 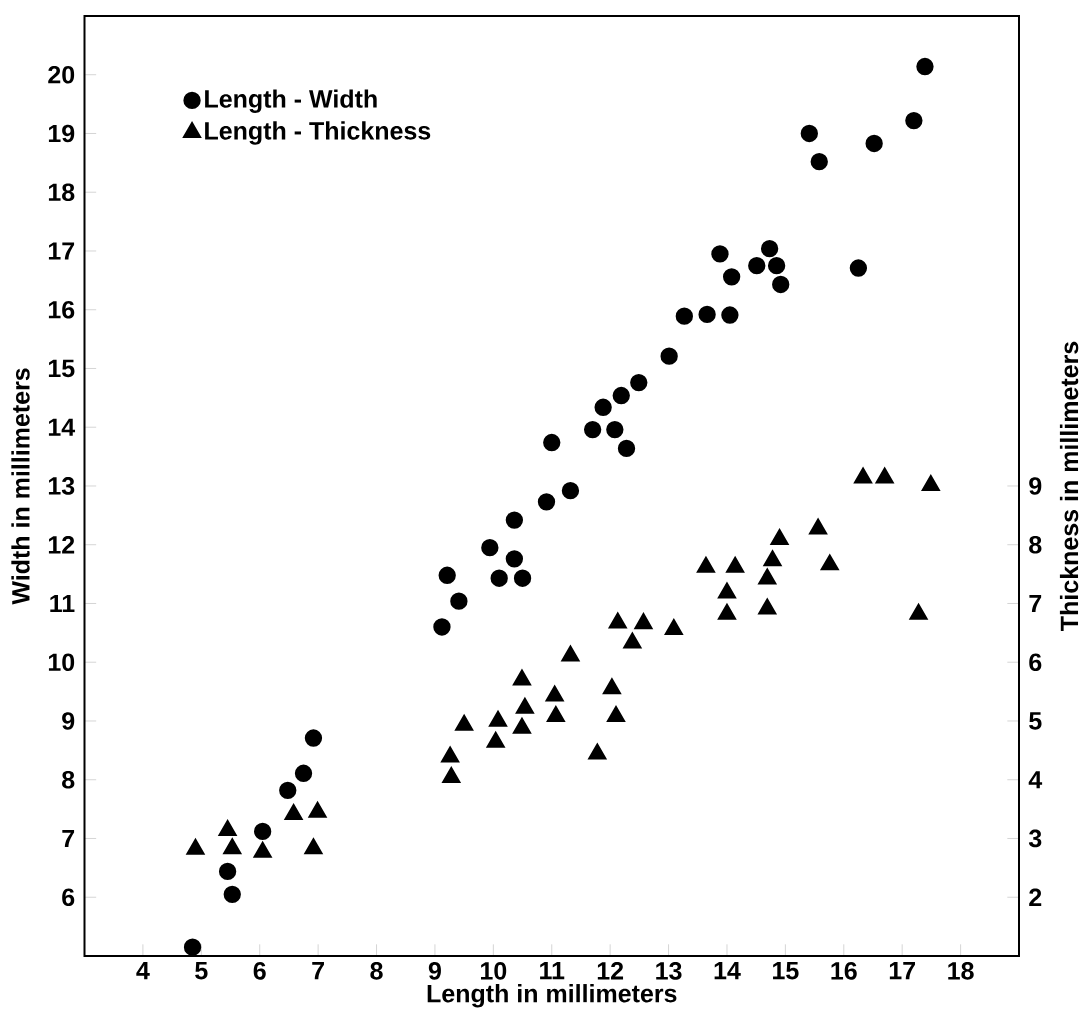 I want to click on y2-tick-label: 3, so click(x=1035, y=838).